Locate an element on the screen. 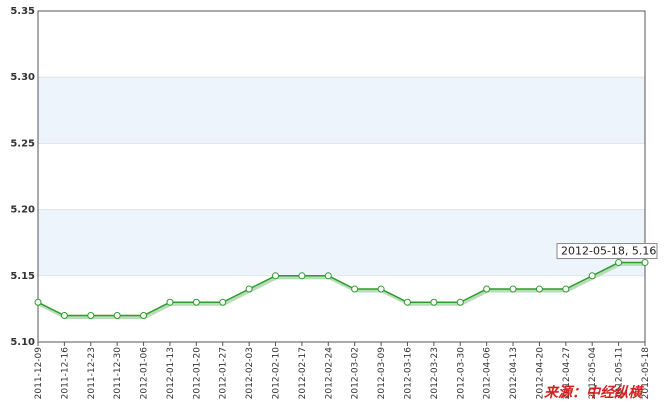  x-tick-label: 2011-12-09 is located at coordinates (39, 373).